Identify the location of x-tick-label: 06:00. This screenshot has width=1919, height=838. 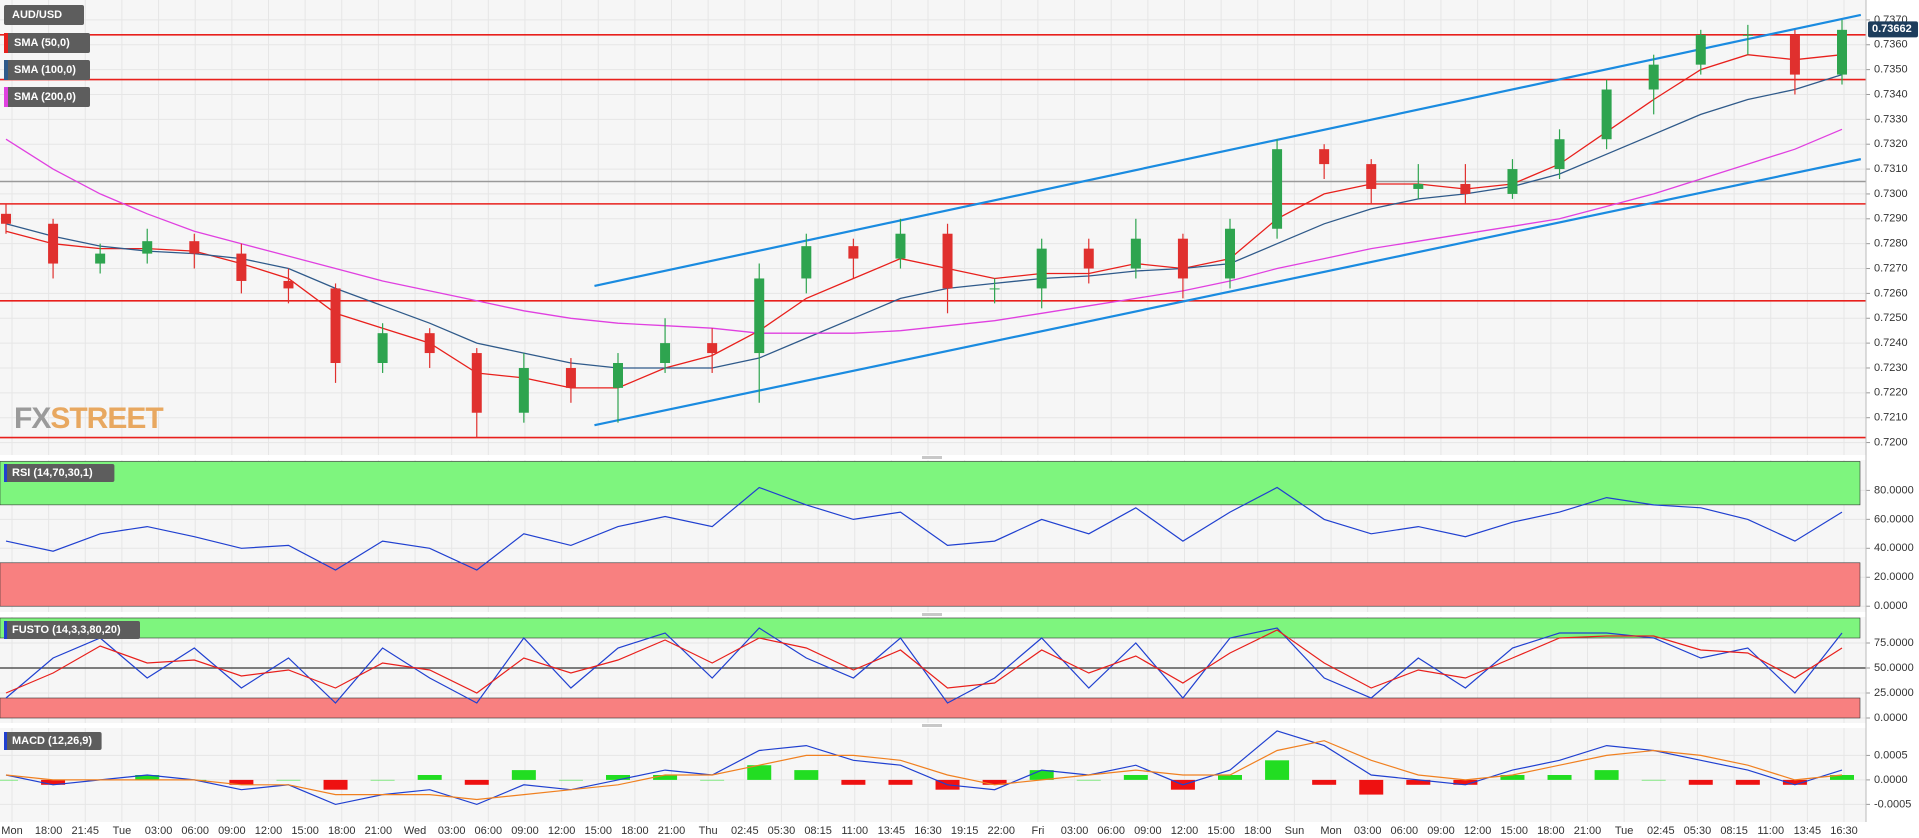
(489, 831).